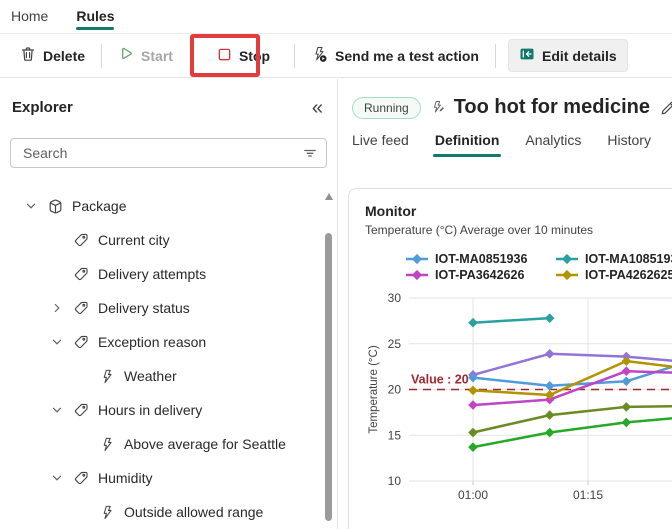 Image resolution: width=672 pixels, height=529 pixels. What do you see at coordinates (395, 344) in the screenshot?
I see `svg-text: 25` at bounding box center [395, 344].